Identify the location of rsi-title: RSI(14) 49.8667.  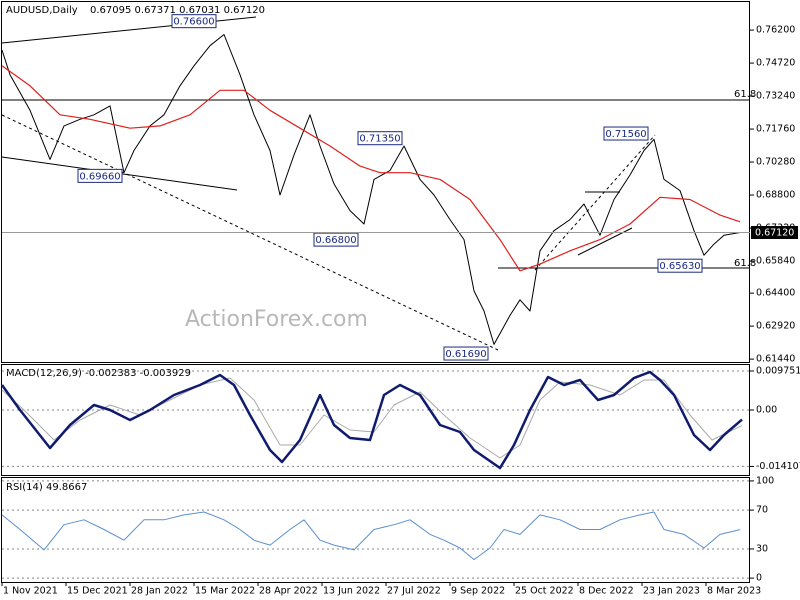
(46, 487).